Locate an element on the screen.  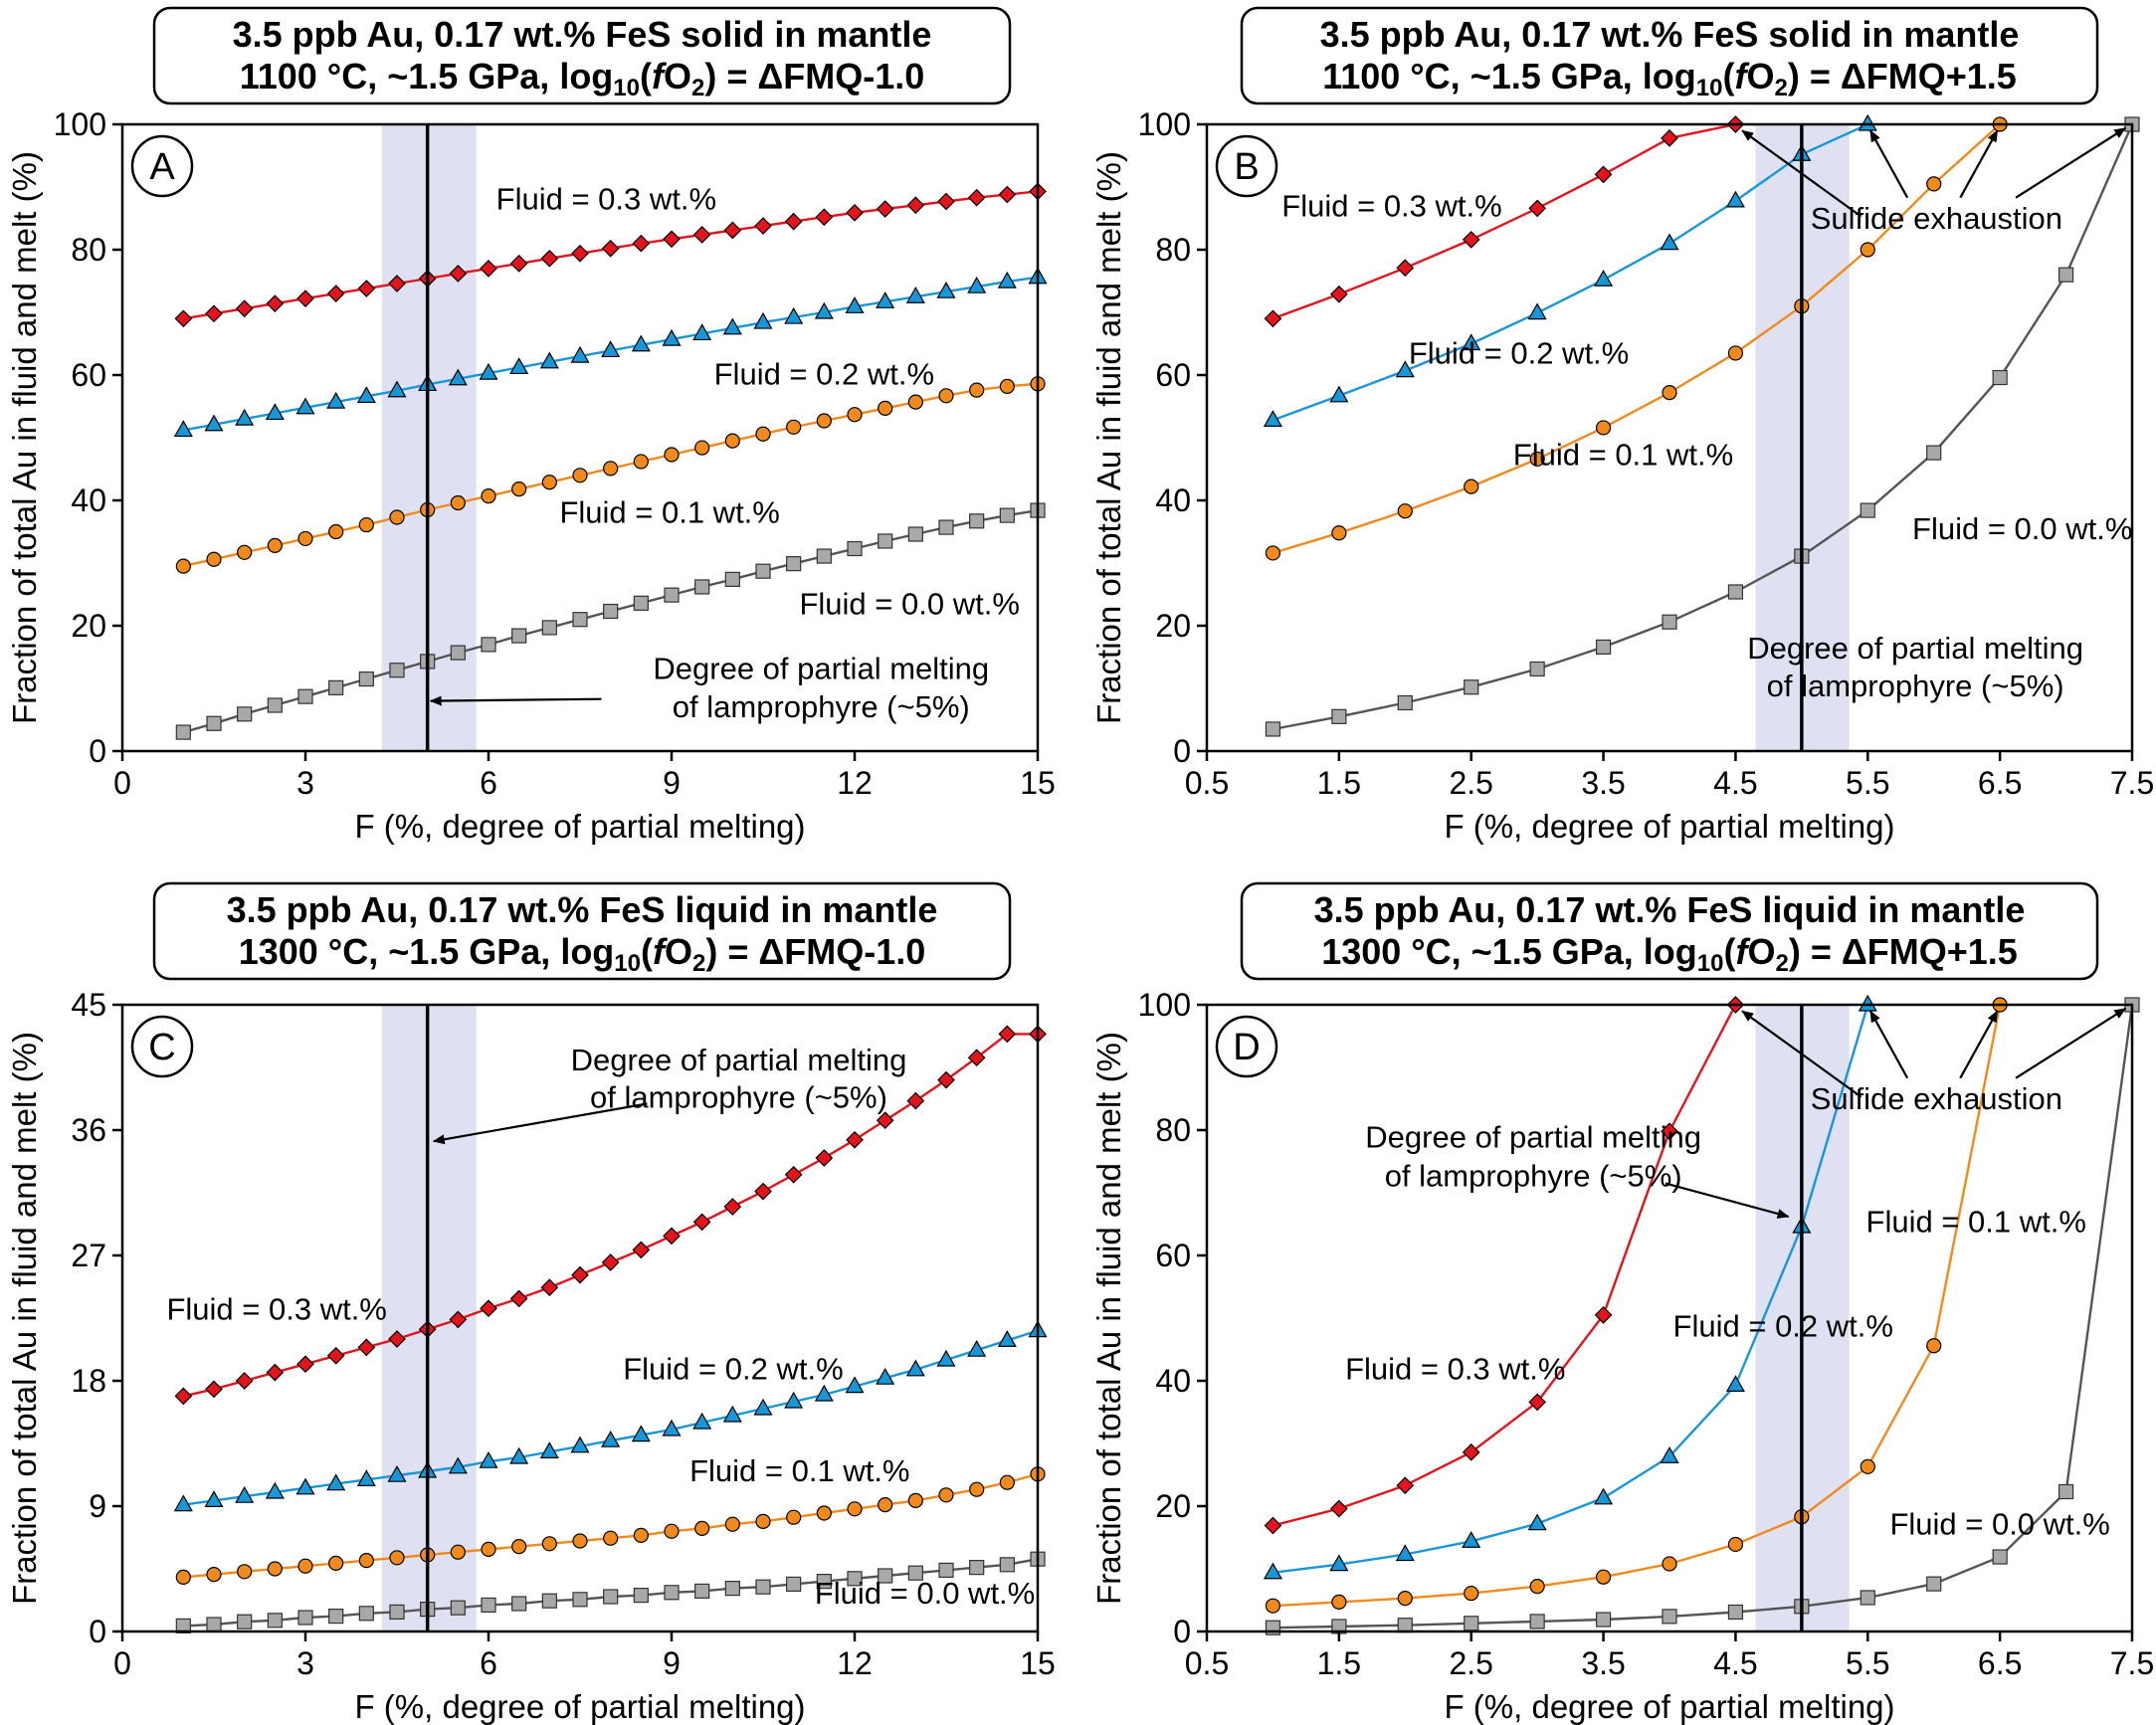
x-axis-label: F (%, degree of partial melting) is located at coordinates (579, 1707).